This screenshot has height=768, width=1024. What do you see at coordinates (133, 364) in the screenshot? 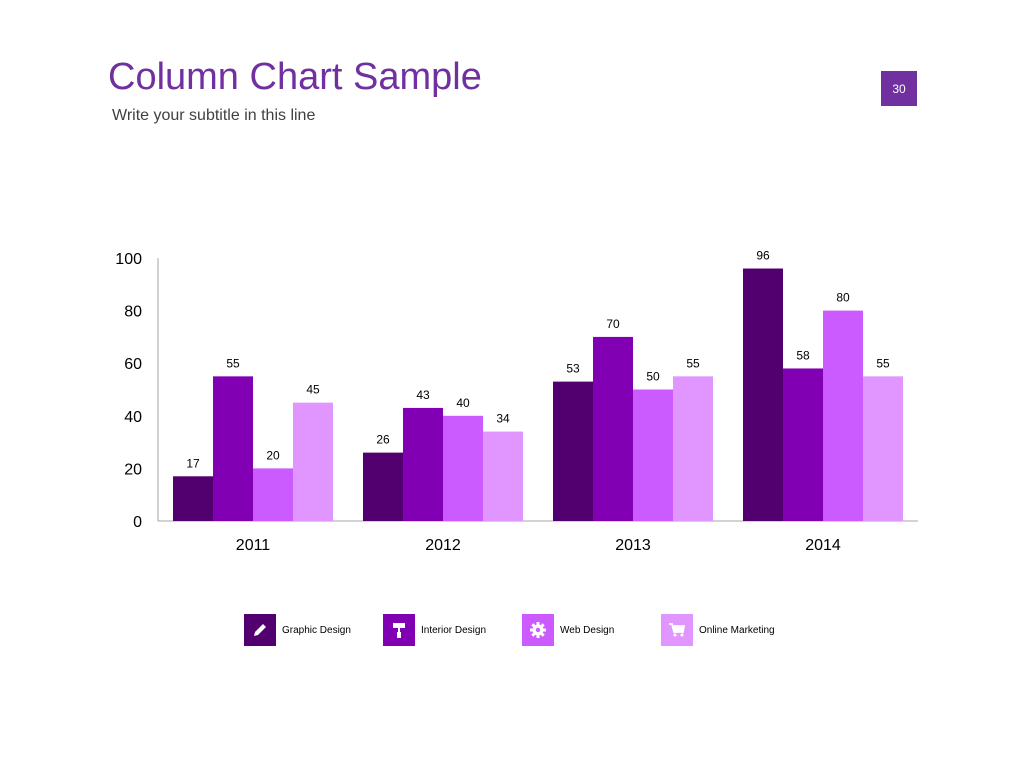
I see `y-tick-label: 60` at bounding box center [133, 364].